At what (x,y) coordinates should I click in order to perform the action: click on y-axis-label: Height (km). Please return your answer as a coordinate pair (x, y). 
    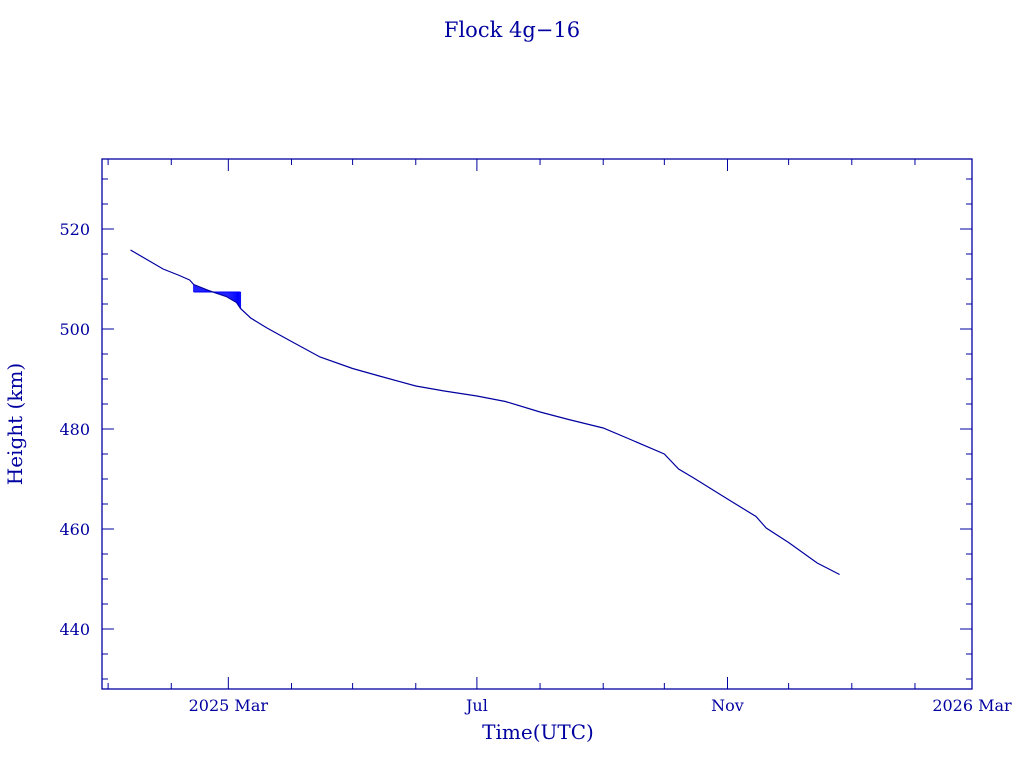
    Looking at the image, I should click on (15, 424).